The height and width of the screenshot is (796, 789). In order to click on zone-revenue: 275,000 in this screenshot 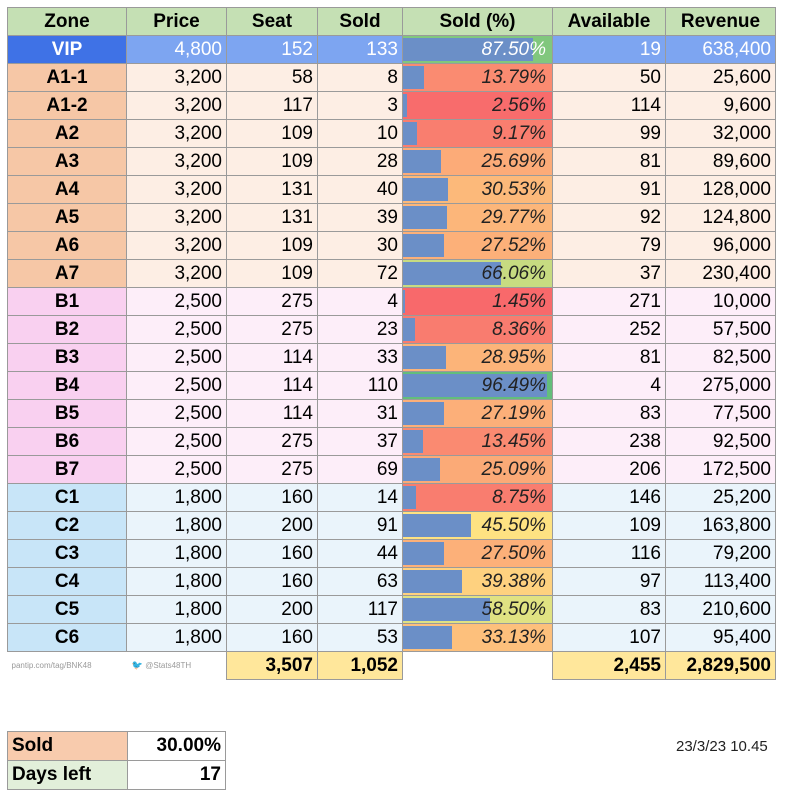, I will do `click(720, 385)`.